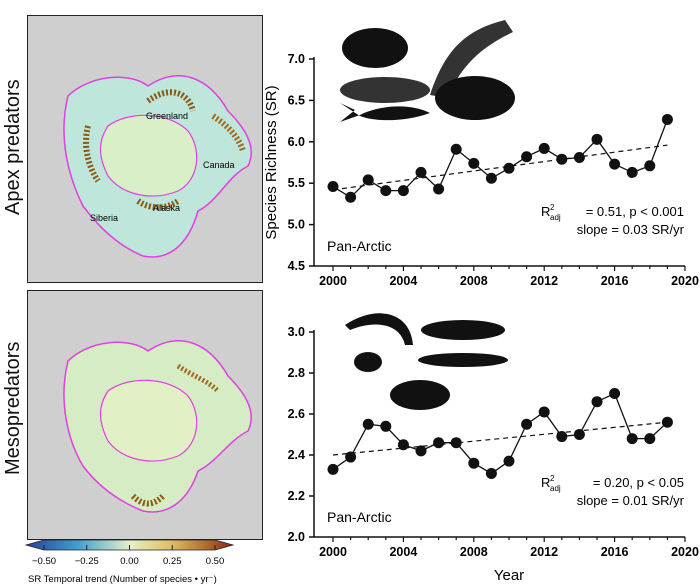  I want to click on y-tick-label: 7.0, so click(296, 59).